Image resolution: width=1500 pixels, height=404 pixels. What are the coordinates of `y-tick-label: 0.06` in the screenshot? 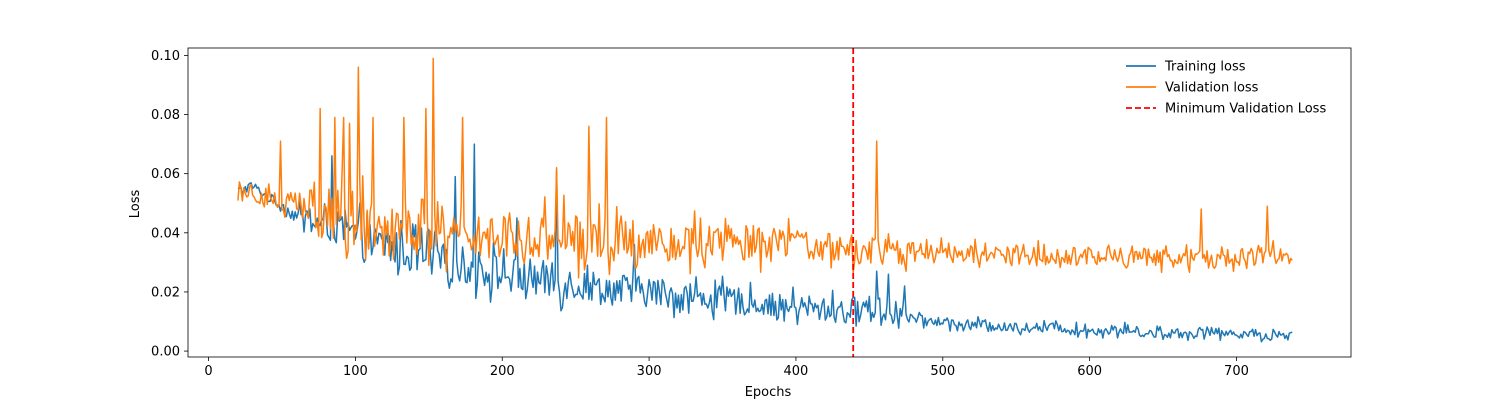 It's located at (165, 174).